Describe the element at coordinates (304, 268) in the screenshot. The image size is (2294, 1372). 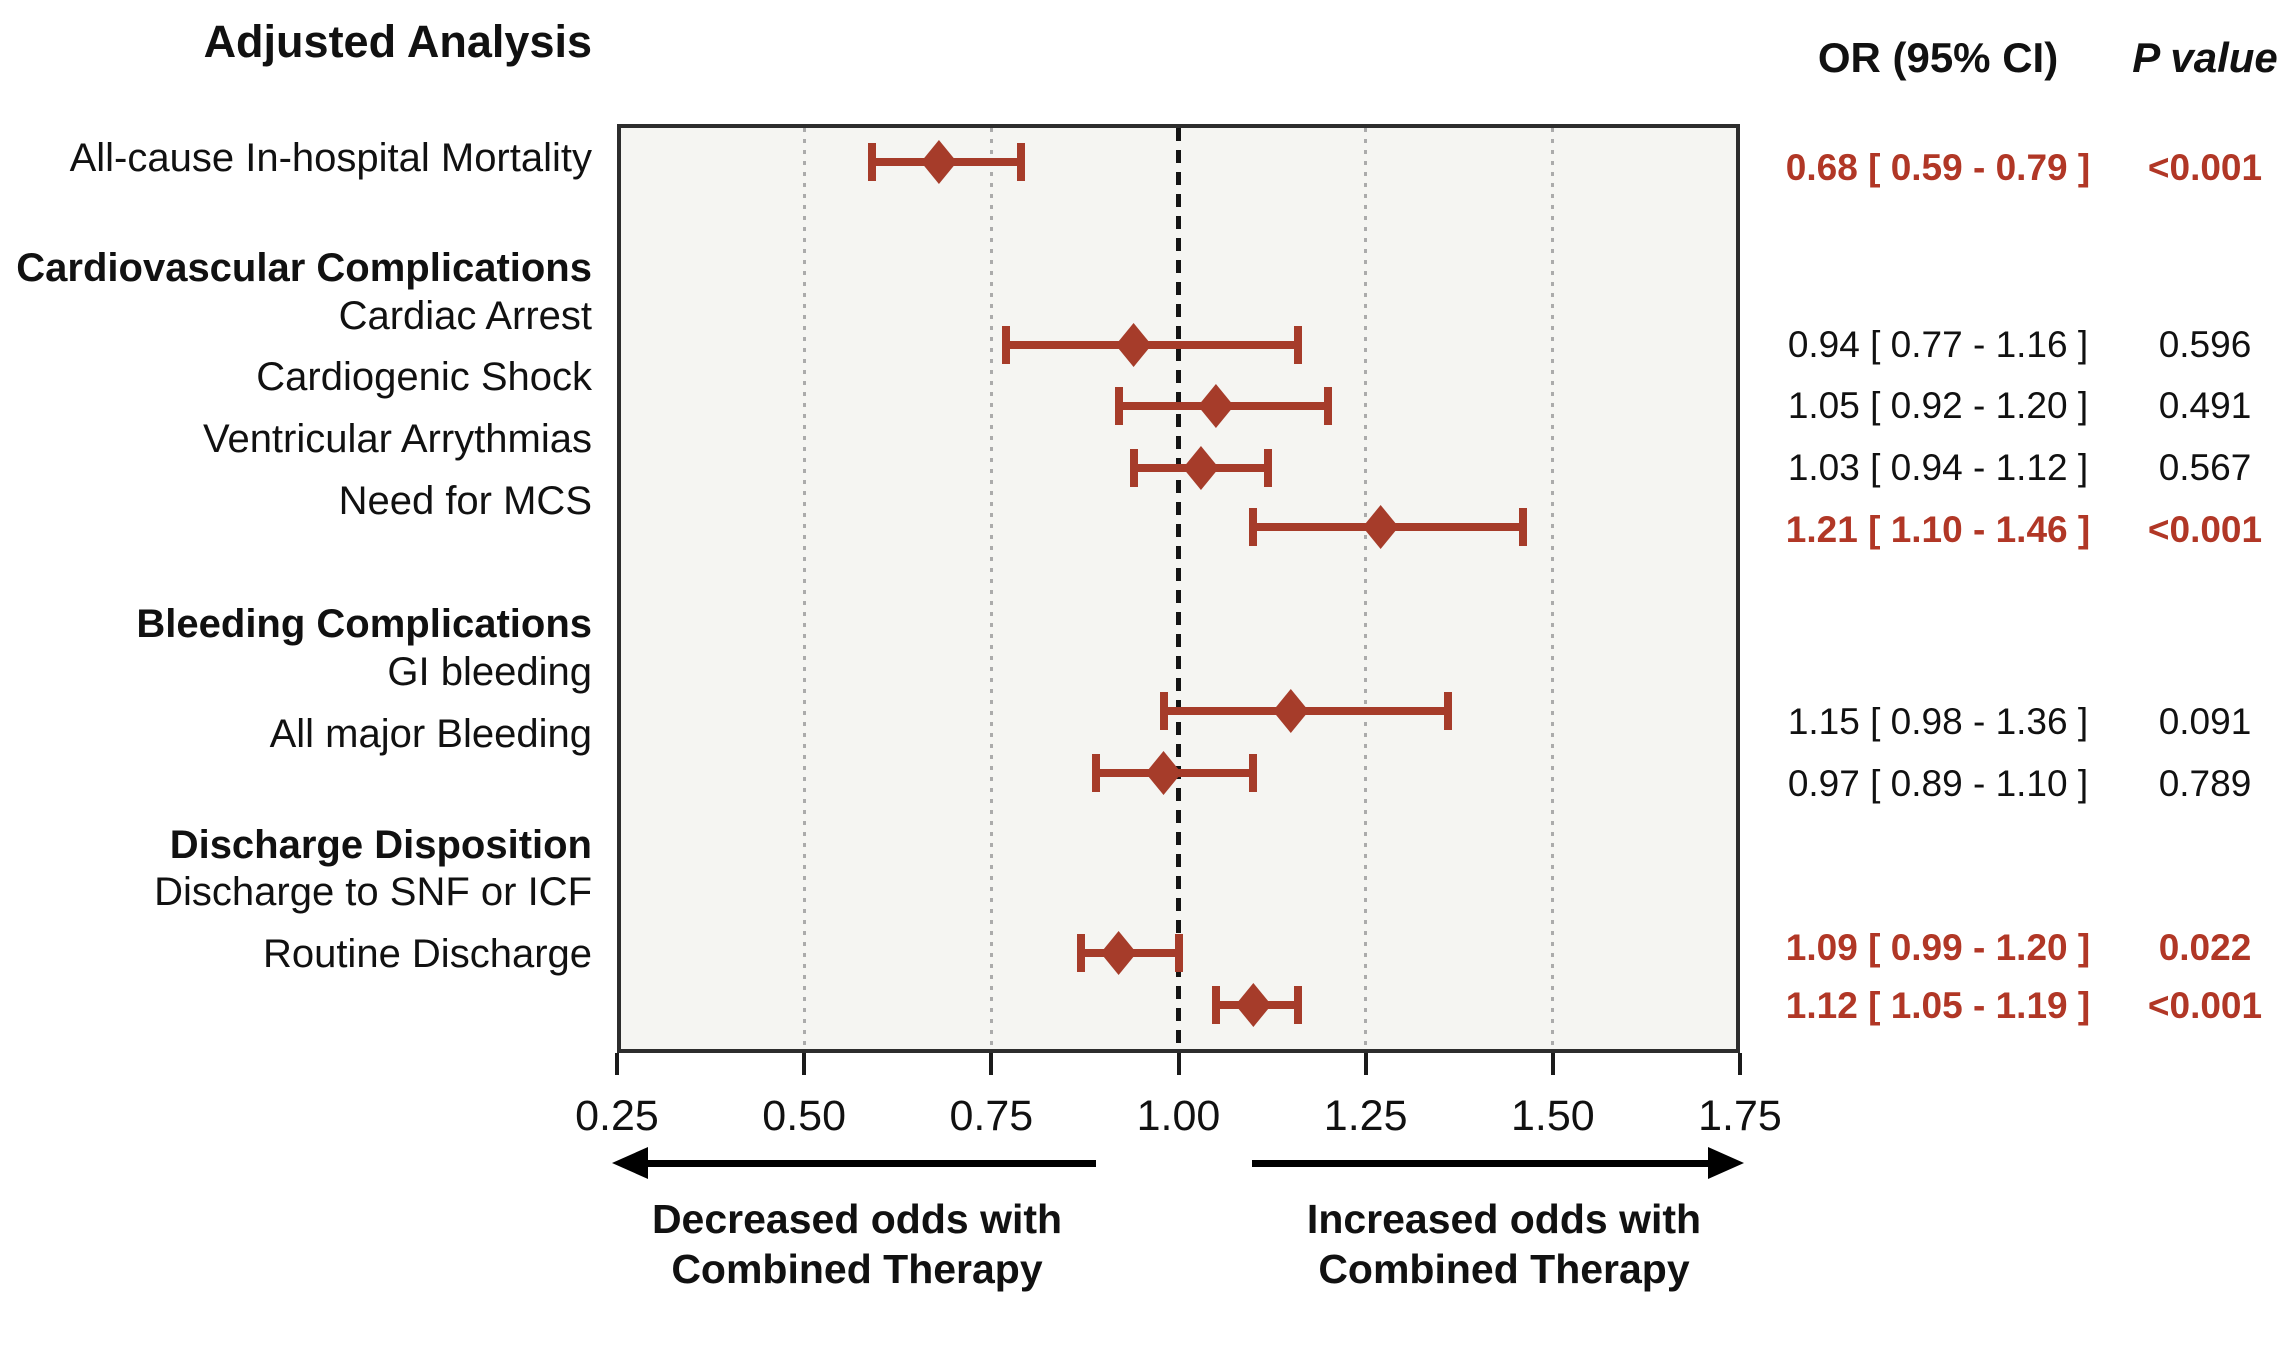
I see `group-header-label: Cardiovascular Complications` at that location.